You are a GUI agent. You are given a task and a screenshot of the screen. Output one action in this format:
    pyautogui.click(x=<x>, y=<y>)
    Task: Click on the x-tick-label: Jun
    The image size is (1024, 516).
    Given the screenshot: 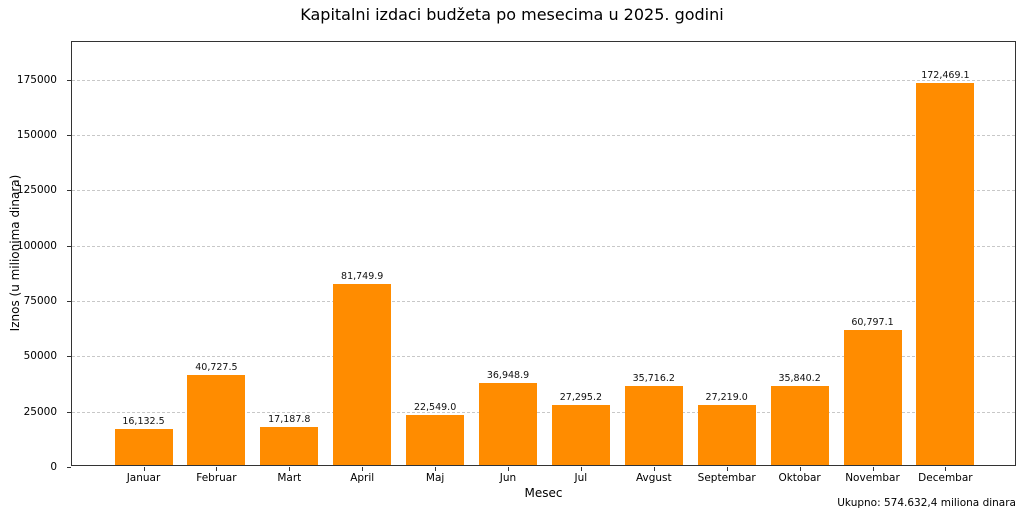 What is the action you would take?
    pyautogui.click(x=508, y=478)
    